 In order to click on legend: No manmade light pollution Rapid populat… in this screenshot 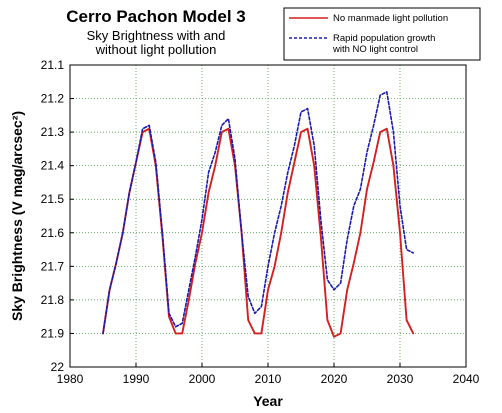, I will do `click(382, 34)`.